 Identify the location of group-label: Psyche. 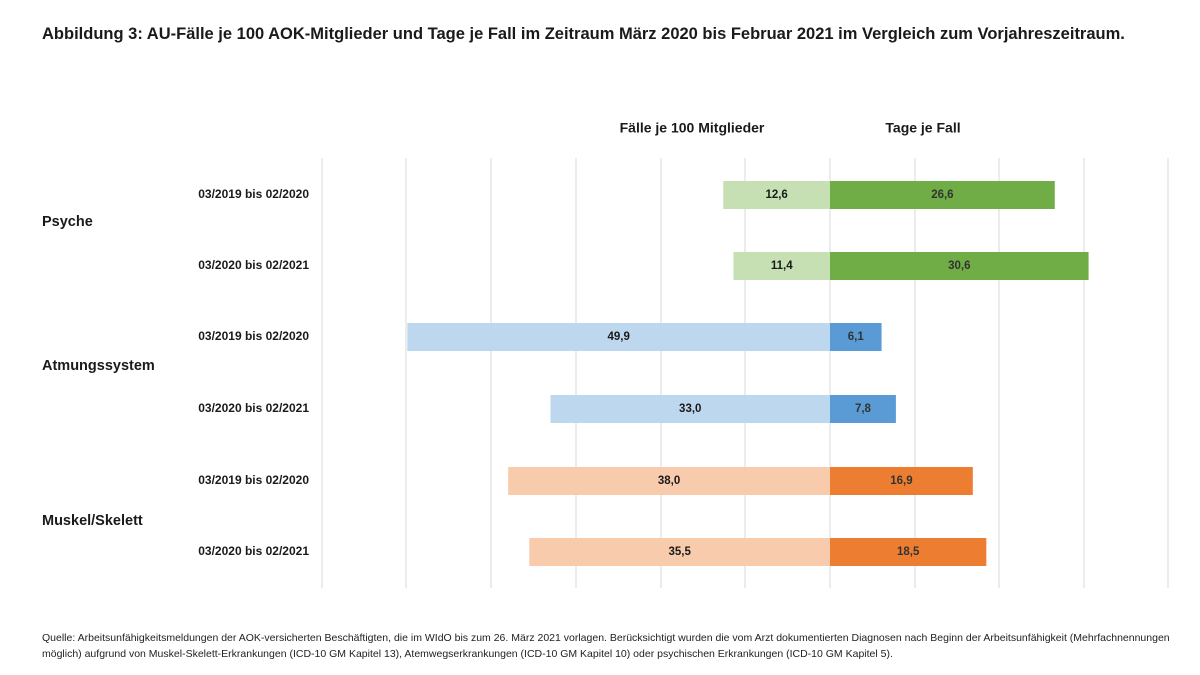
(67, 222).